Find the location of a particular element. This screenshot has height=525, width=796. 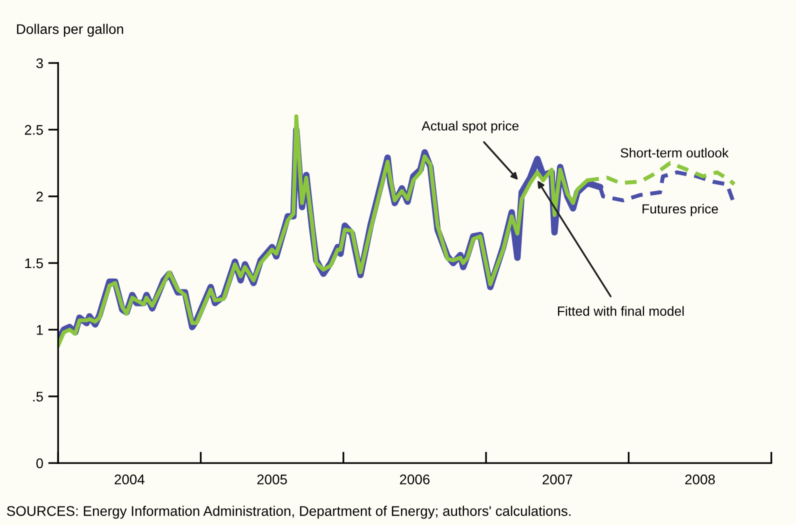

annotation: Actual spot price is located at coordinates (470, 127).